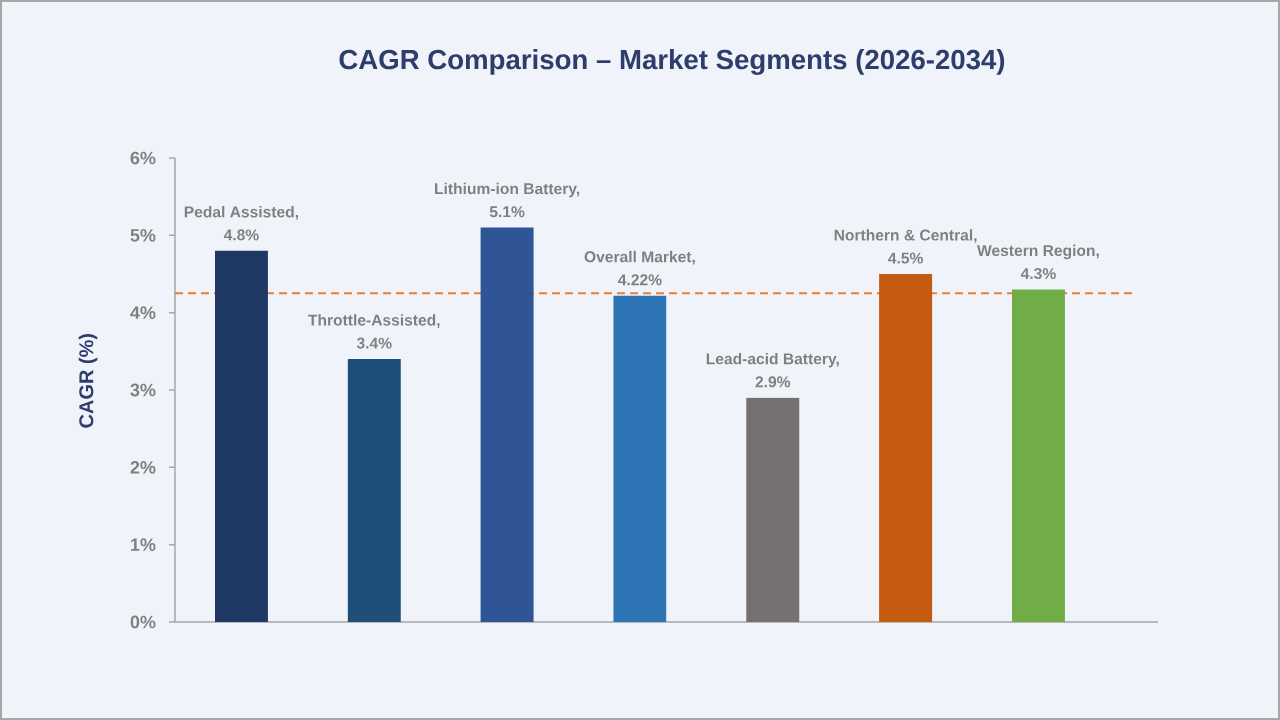  What do you see at coordinates (507, 200) in the screenshot?
I see `data-label: Lithium-ion Battery, 5.1%` at bounding box center [507, 200].